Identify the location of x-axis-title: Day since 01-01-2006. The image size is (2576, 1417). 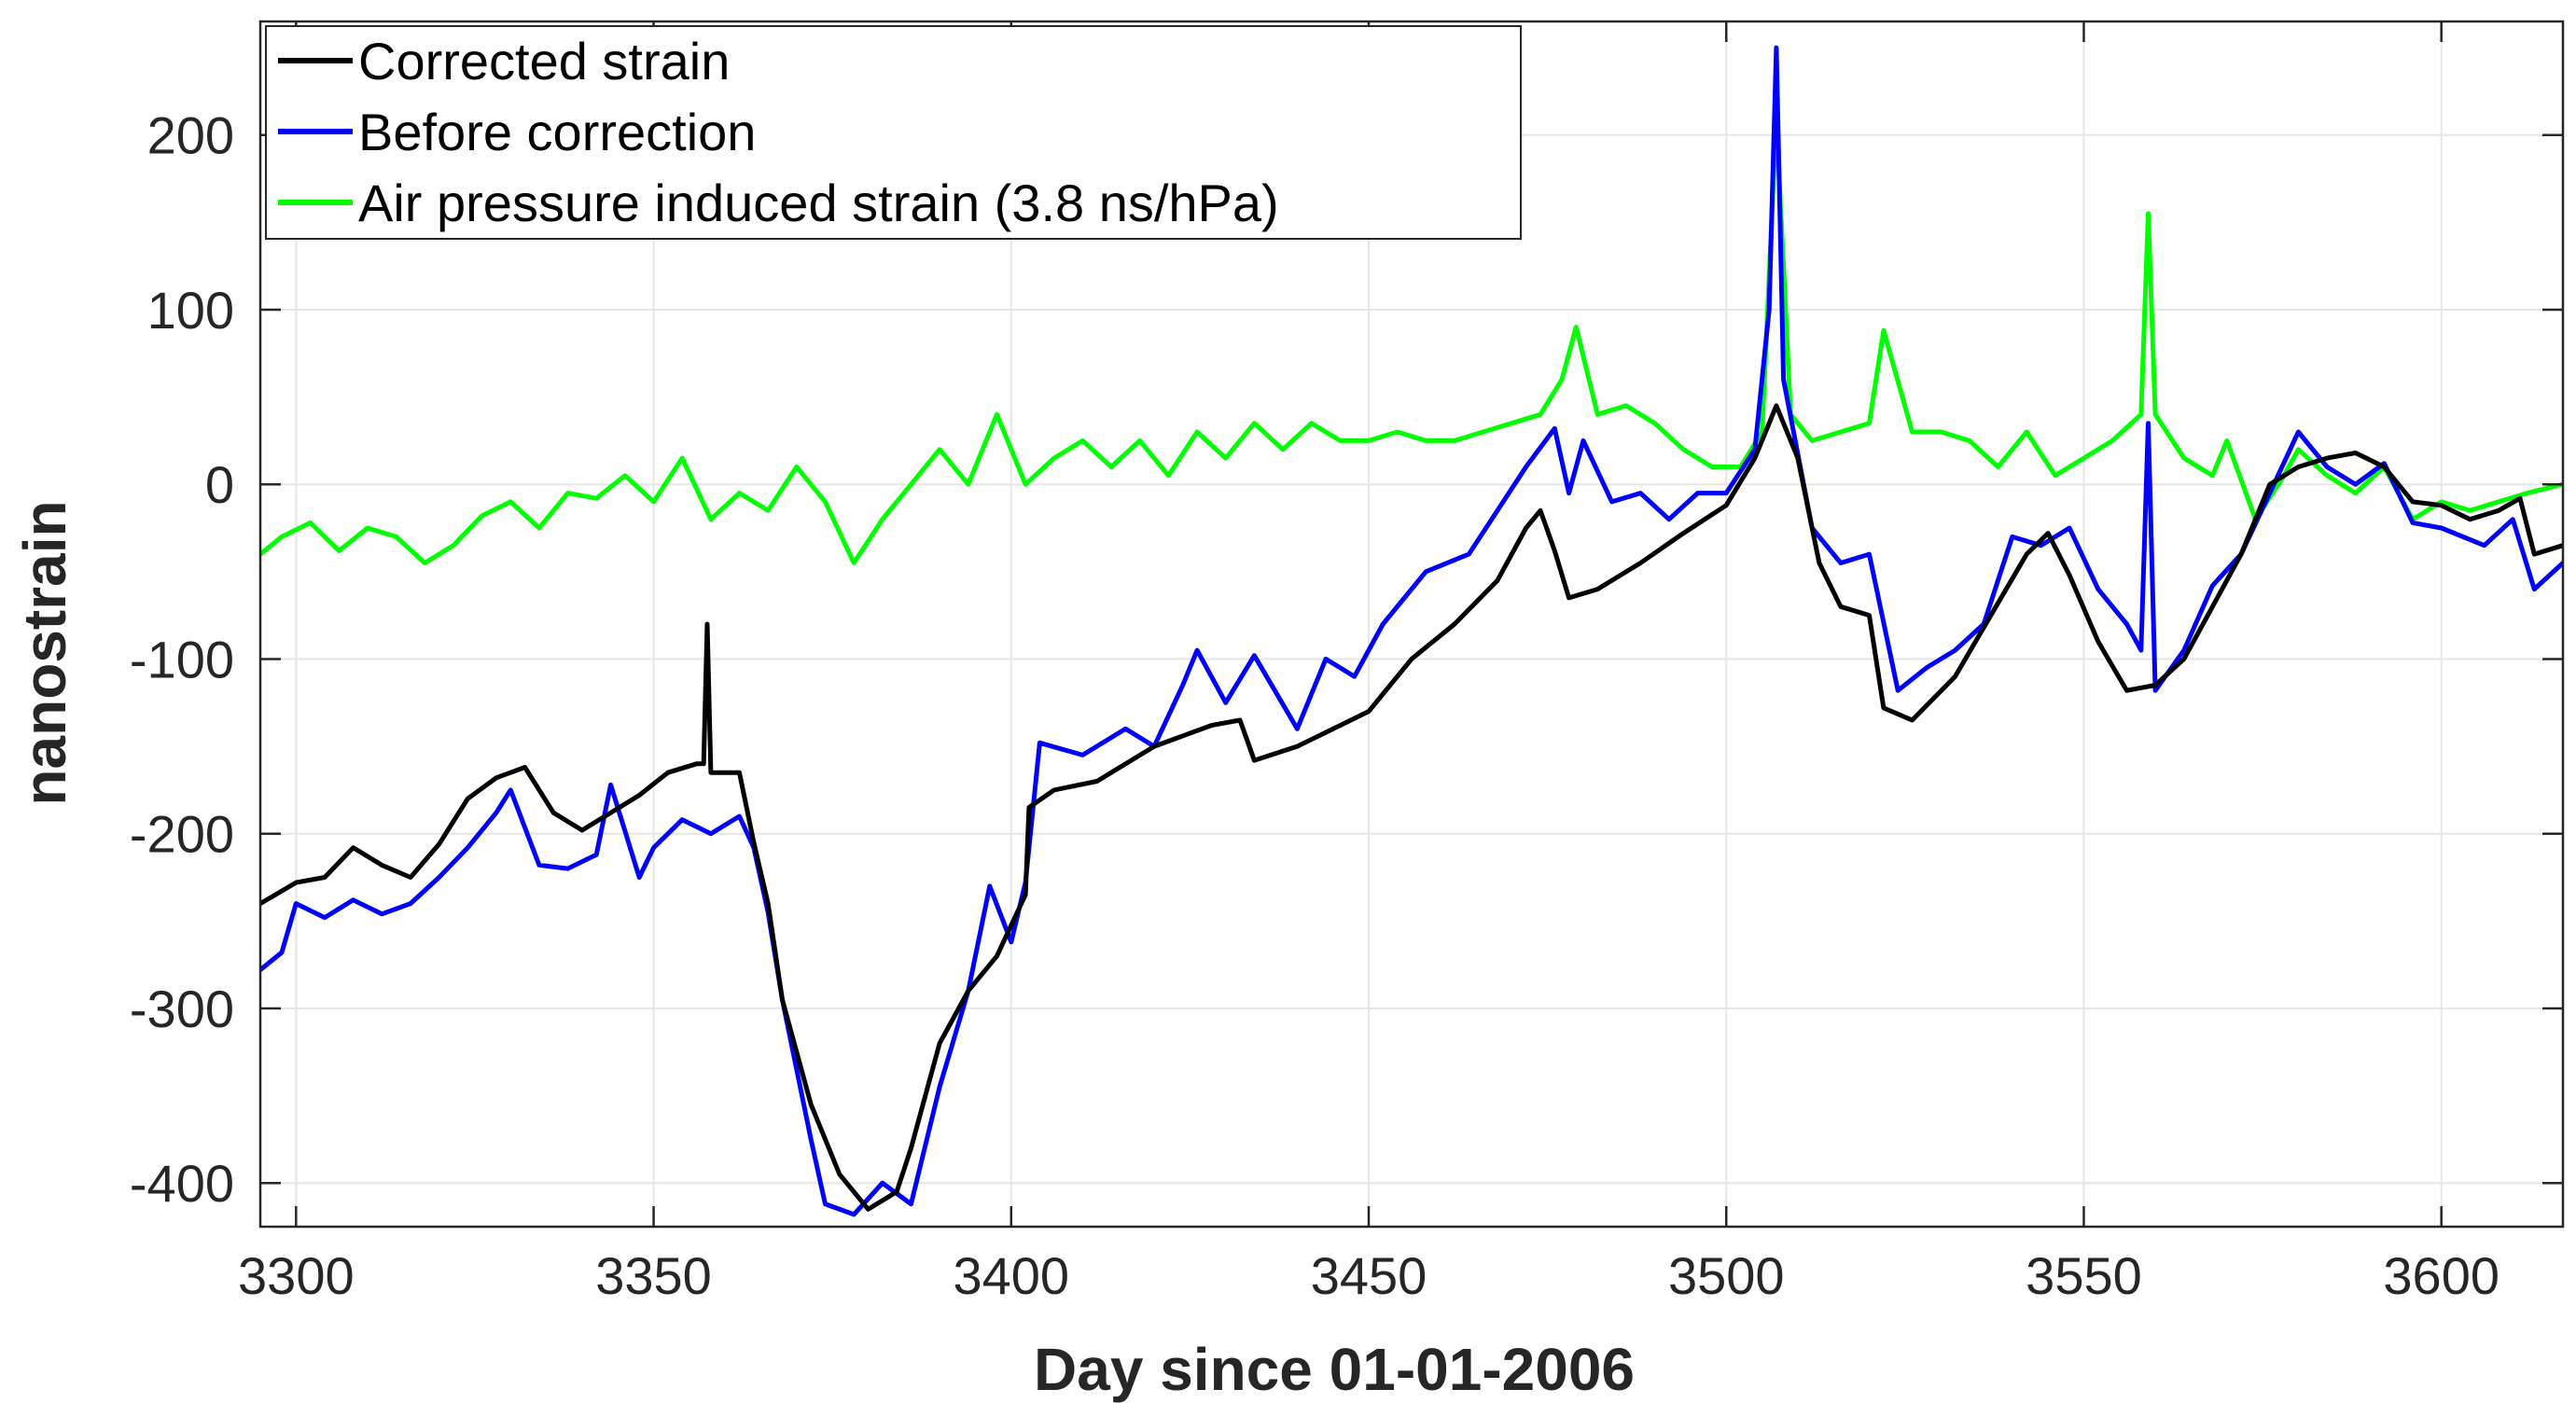
(1334, 1369).